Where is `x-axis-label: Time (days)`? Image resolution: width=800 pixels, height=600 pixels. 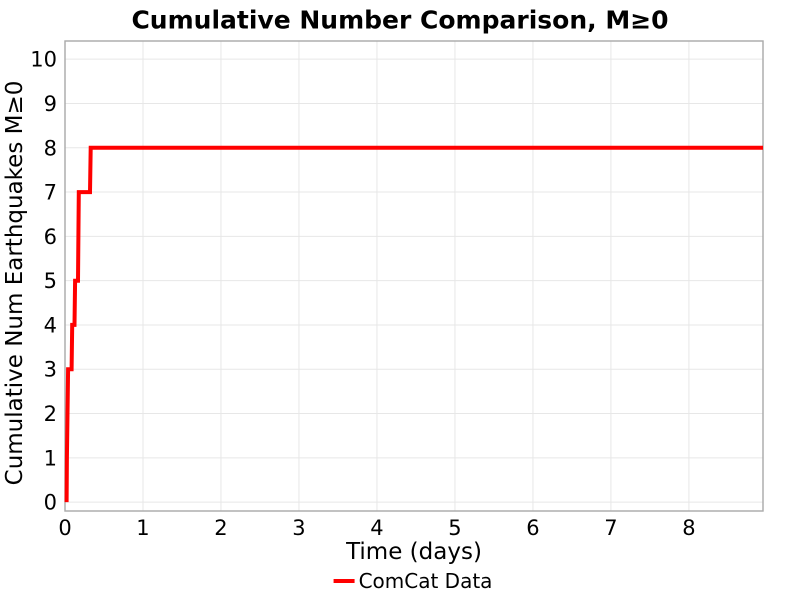
x-axis-label: Time (days) is located at coordinates (414, 552).